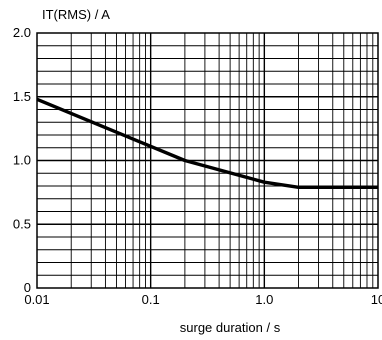 The height and width of the screenshot is (340, 382). What do you see at coordinates (264, 299) in the screenshot?
I see `x-tick-label: 1.0` at bounding box center [264, 299].